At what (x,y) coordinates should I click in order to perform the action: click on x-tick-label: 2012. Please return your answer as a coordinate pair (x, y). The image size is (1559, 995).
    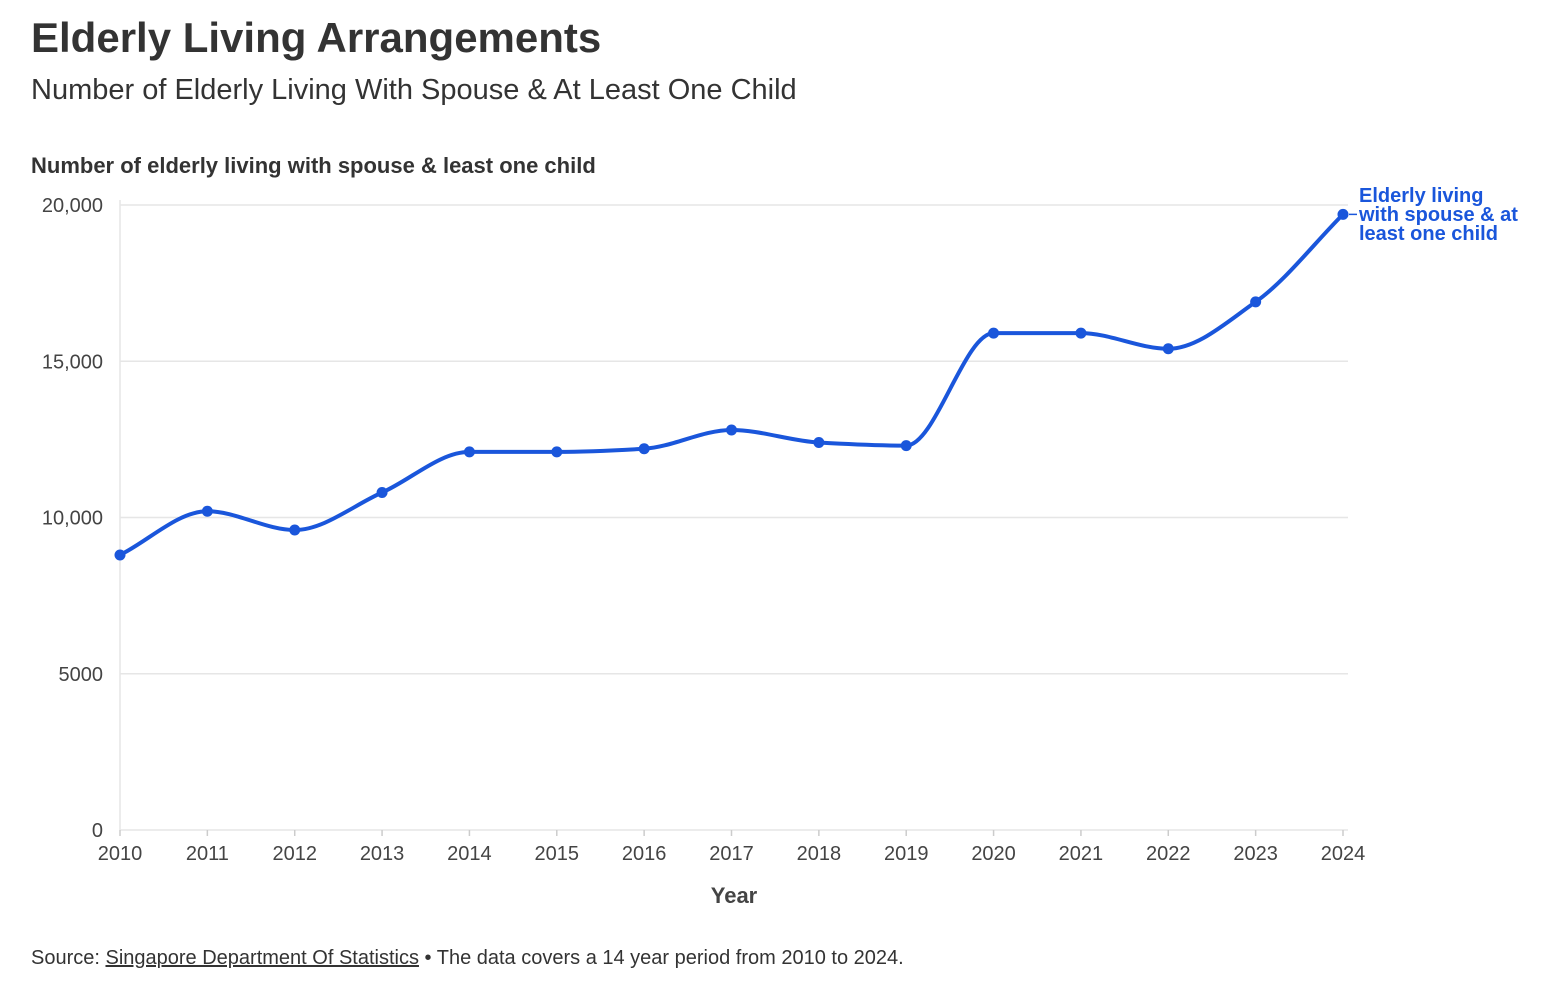
    Looking at the image, I should click on (294, 854).